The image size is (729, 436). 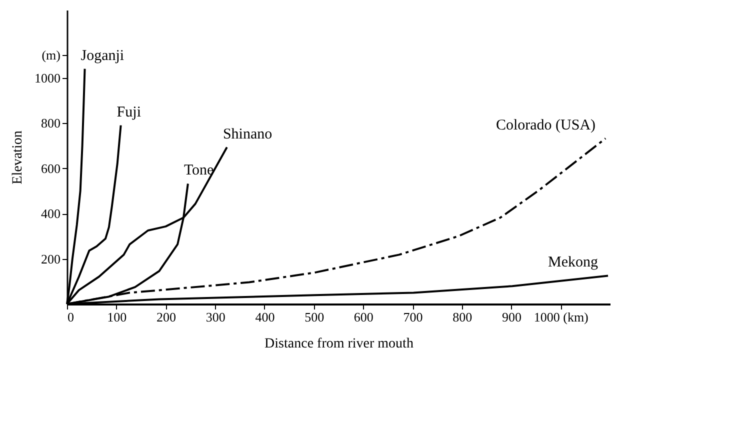 I want to click on y-axis-title: Elevation, so click(x=18, y=157).